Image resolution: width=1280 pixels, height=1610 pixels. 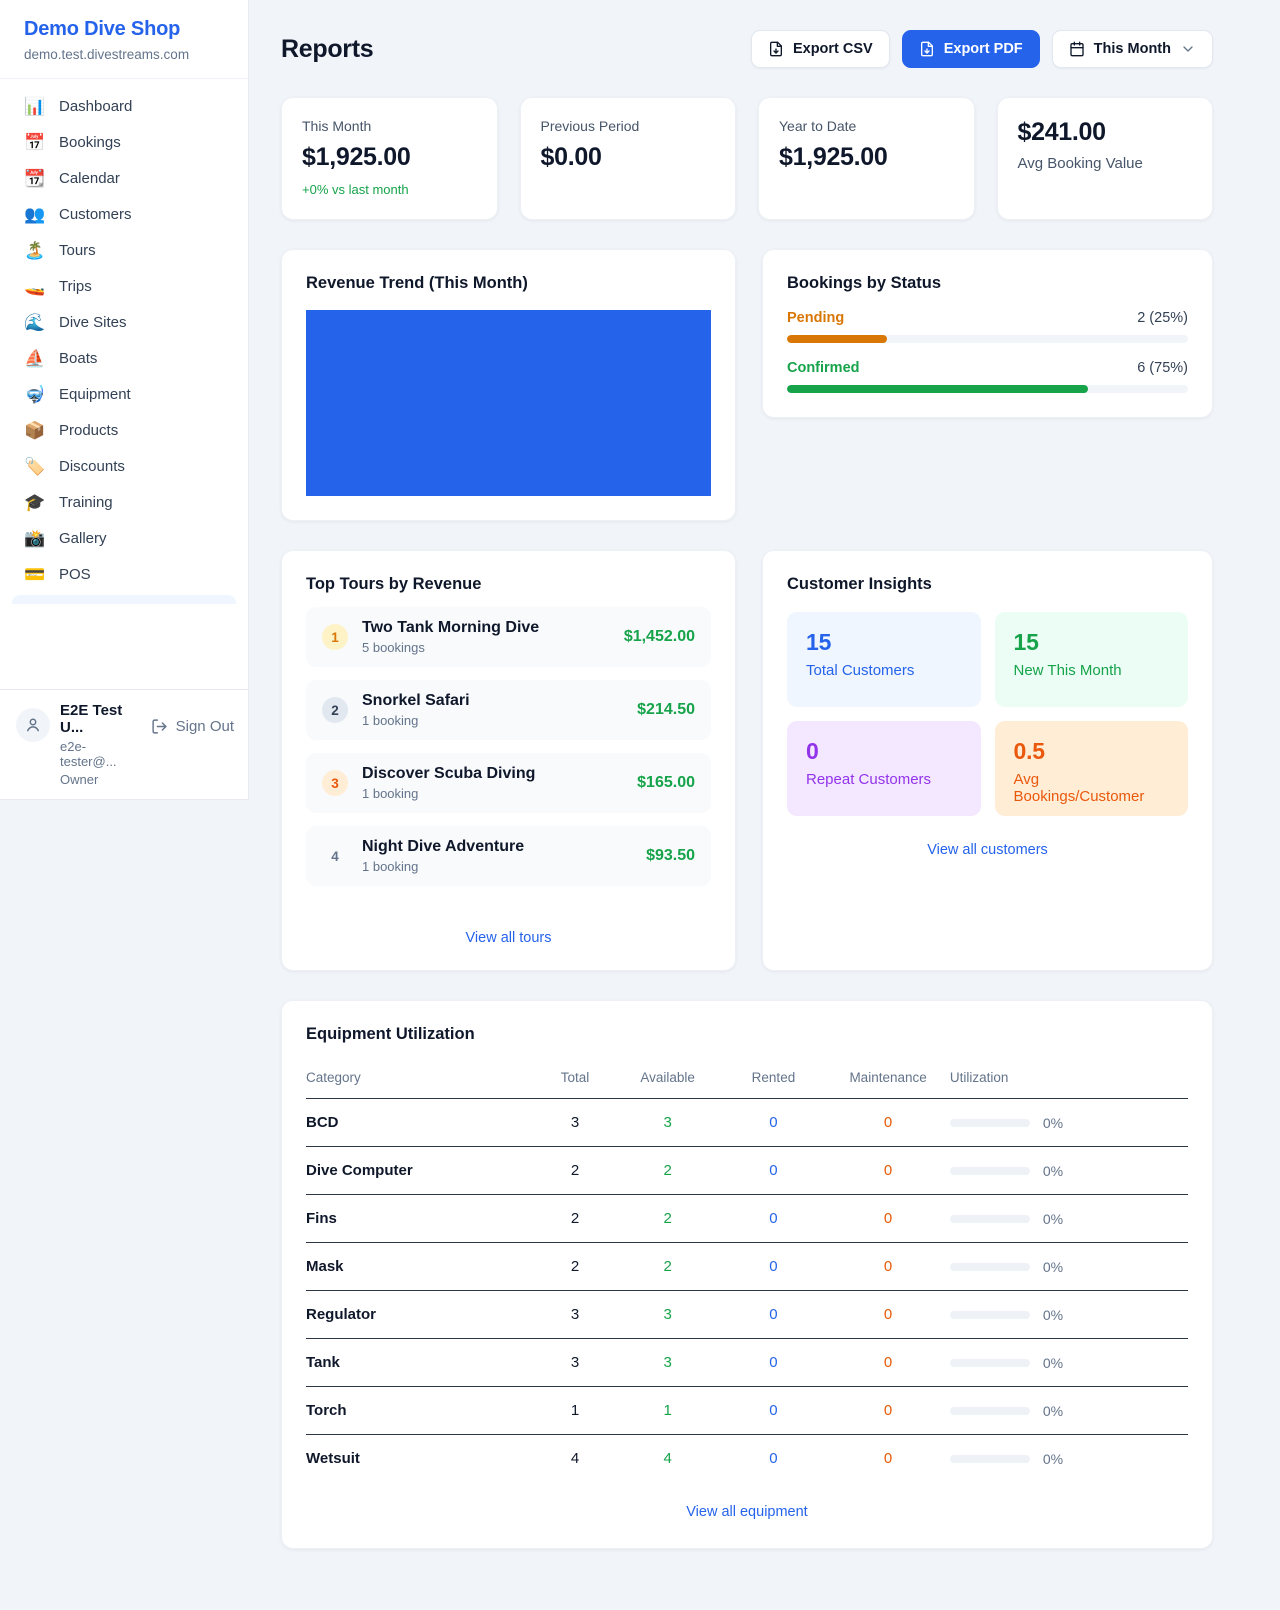 What do you see at coordinates (124, 430) in the screenshot?
I see `sidebar-item-products: 📦 Products` at bounding box center [124, 430].